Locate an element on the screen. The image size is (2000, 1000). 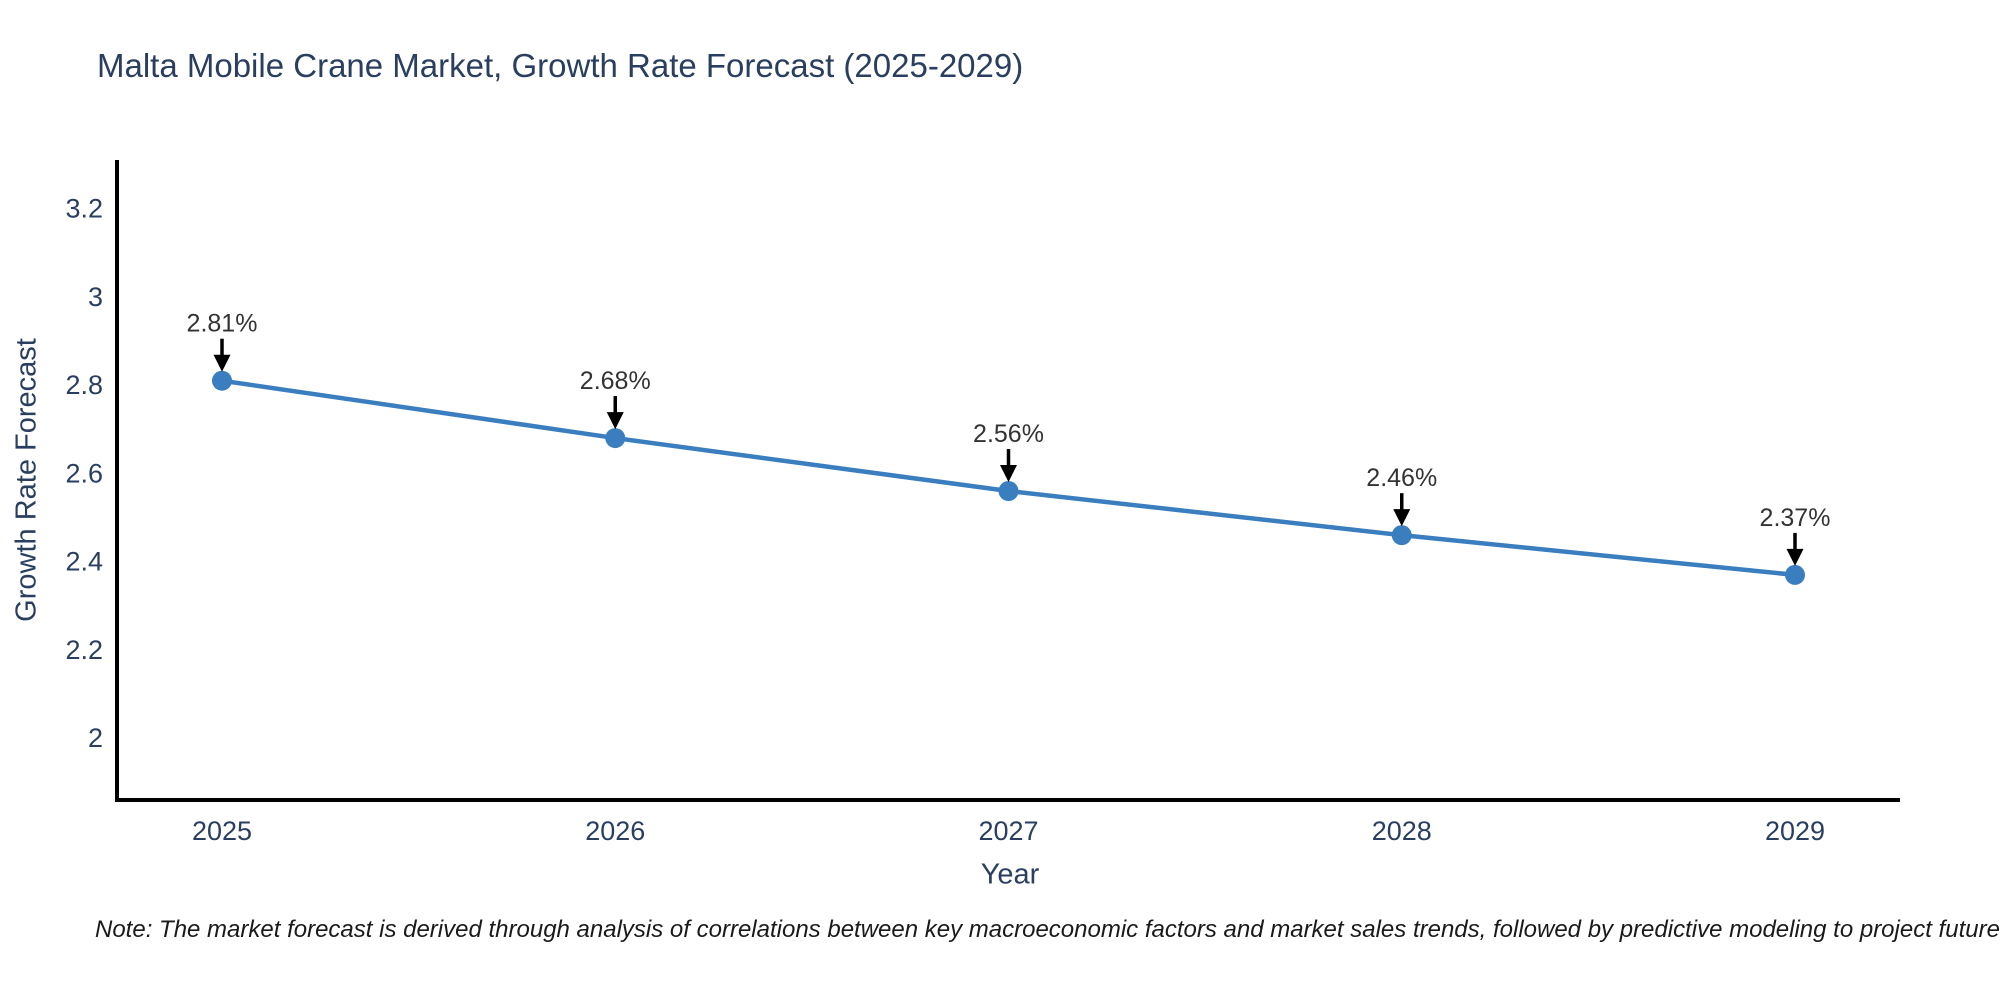
x-axis-title: Year is located at coordinates (1010, 874).